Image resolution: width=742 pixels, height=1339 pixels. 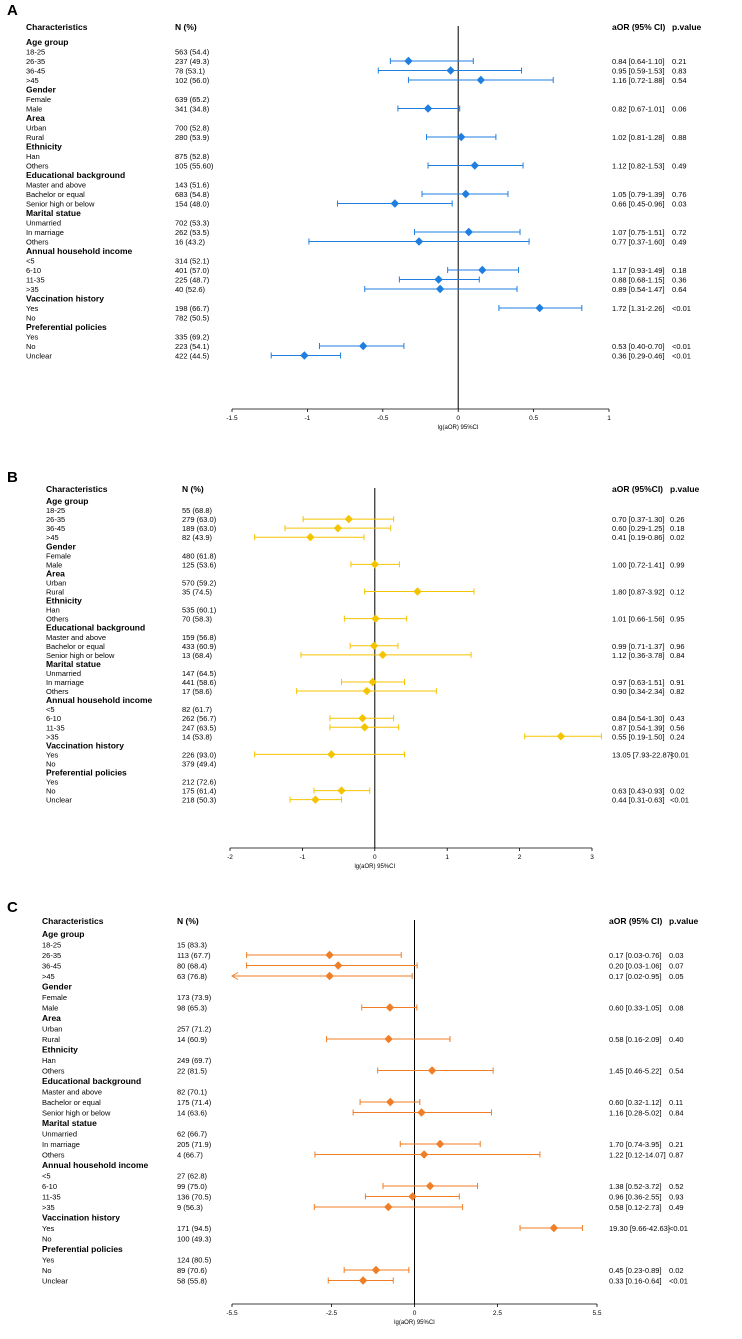 What do you see at coordinates (61, 1144) in the screenshot?
I see `row-label: In marriage` at bounding box center [61, 1144].